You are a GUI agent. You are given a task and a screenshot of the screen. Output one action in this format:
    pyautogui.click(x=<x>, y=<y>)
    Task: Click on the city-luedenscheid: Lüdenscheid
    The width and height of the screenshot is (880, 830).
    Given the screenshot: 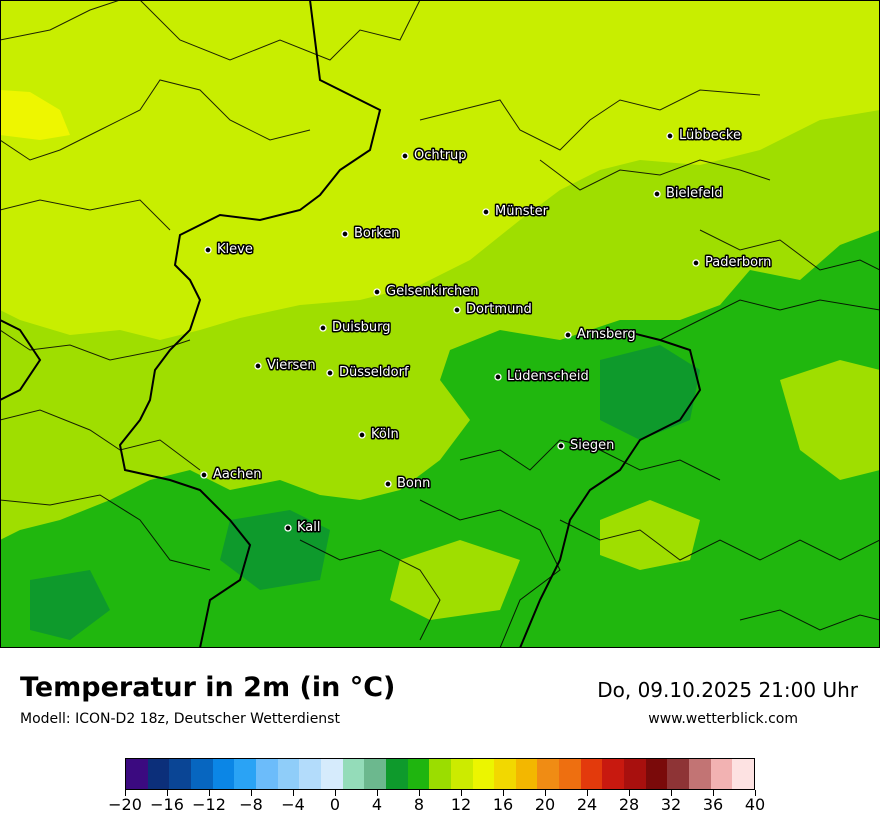 What is the action you would take?
    pyautogui.click(x=542, y=377)
    